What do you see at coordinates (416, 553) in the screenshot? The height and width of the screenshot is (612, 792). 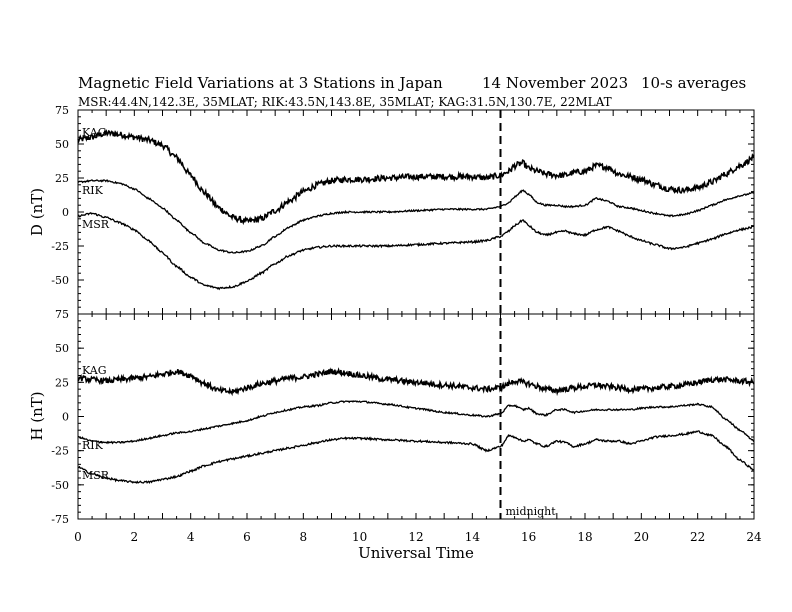 I see `x-axis-label: Universal Time` at bounding box center [416, 553].